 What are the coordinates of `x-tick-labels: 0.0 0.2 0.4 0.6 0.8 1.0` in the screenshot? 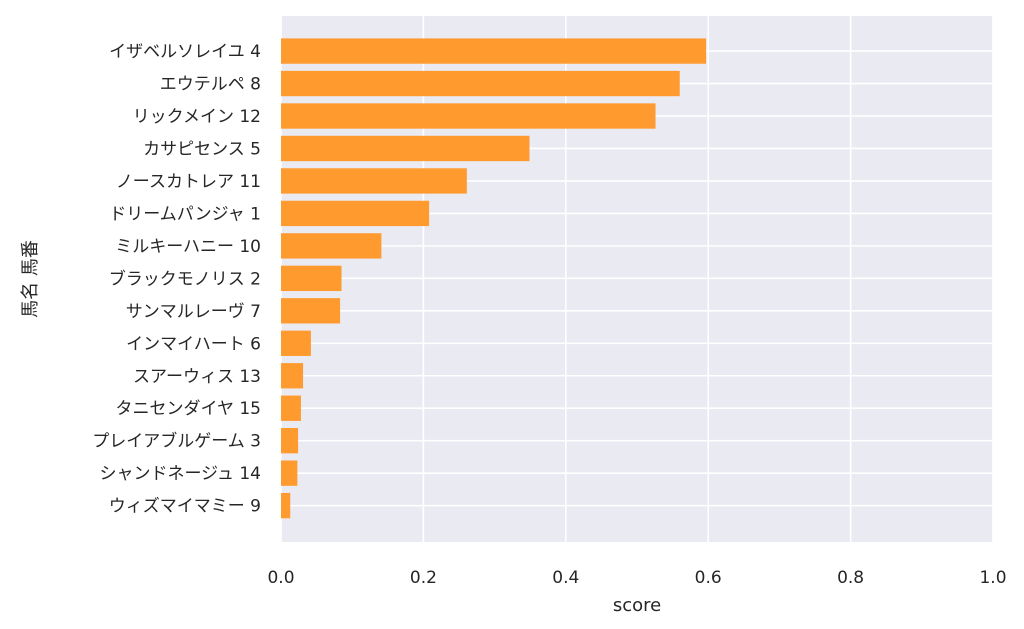 It's located at (636, 578).